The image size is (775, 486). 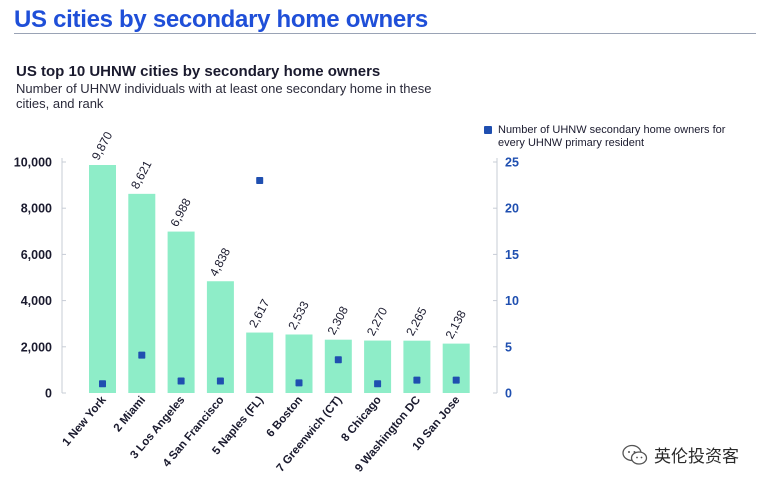 What do you see at coordinates (130, 414) in the screenshot?
I see `x-tick-label: 2 Miami` at bounding box center [130, 414].